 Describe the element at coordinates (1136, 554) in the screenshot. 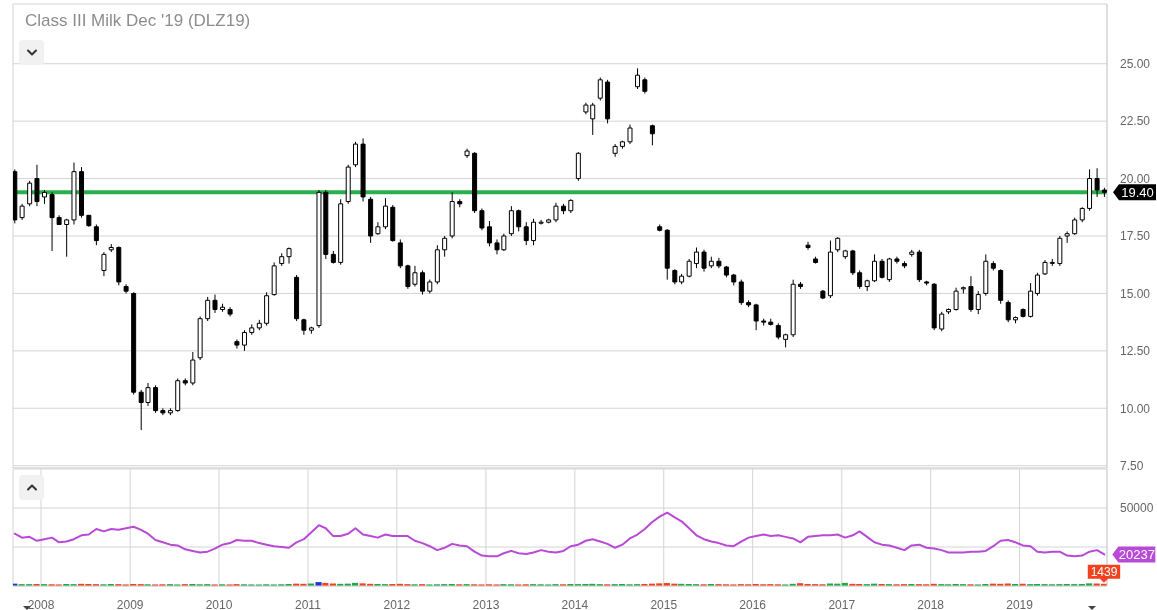

I see `data-label: 20237` at that location.